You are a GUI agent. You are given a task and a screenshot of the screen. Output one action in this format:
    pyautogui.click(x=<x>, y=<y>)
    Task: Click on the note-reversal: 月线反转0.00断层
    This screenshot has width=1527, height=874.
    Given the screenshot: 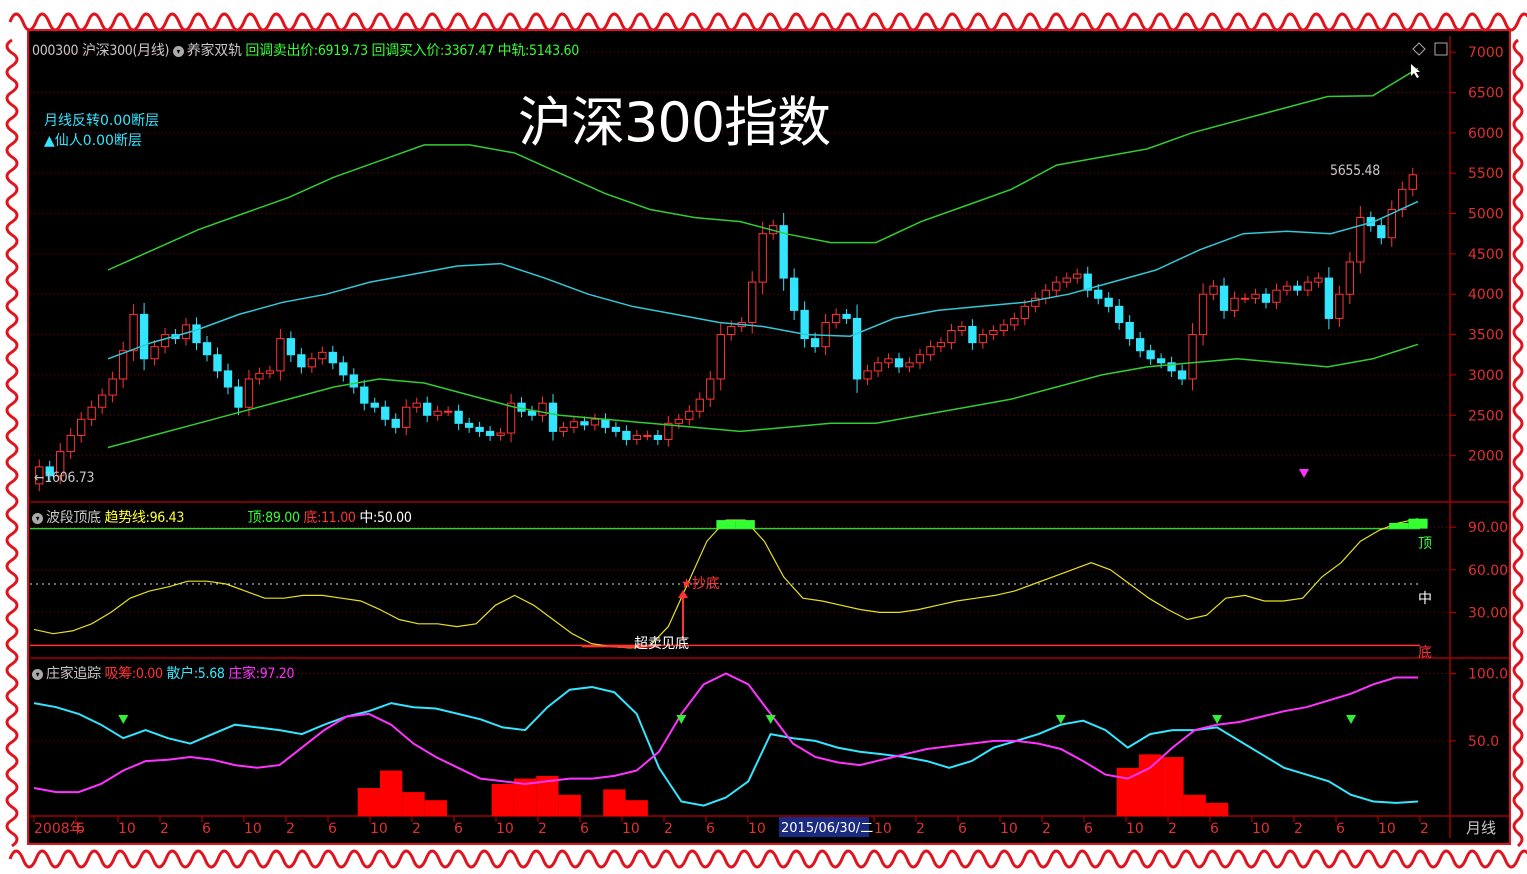 What is the action you would take?
    pyautogui.click(x=102, y=121)
    